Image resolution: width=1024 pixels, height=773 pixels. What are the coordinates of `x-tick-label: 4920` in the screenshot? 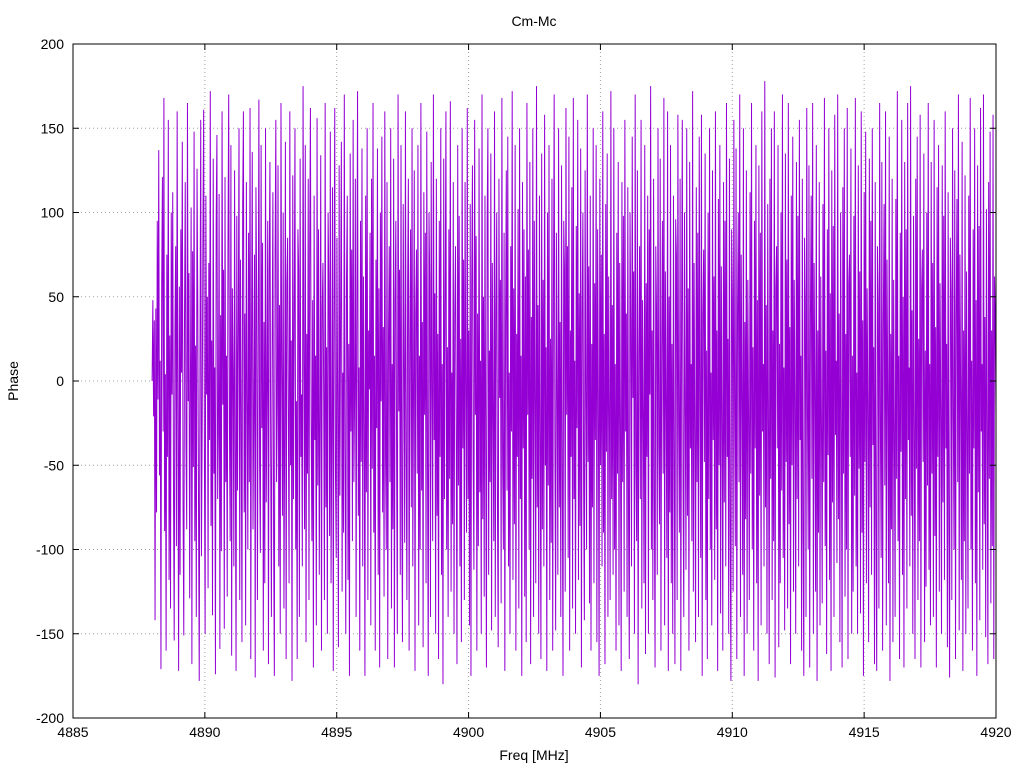 It's located at (995, 732).